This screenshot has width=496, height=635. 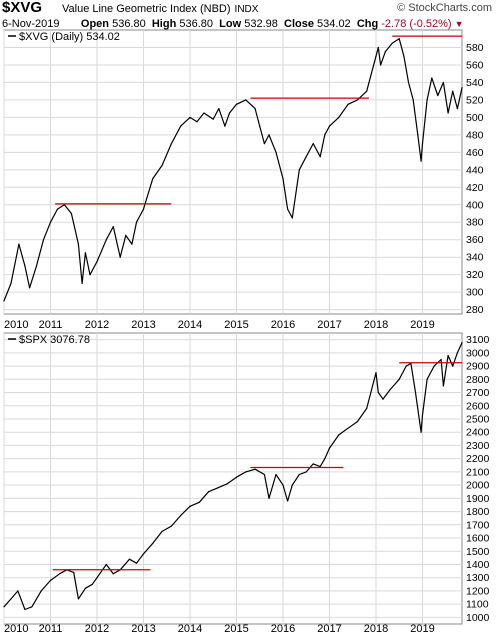 What do you see at coordinates (283, 325) in the screenshot?
I see `x-tick-label: 2016` at bounding box center [283, 325].